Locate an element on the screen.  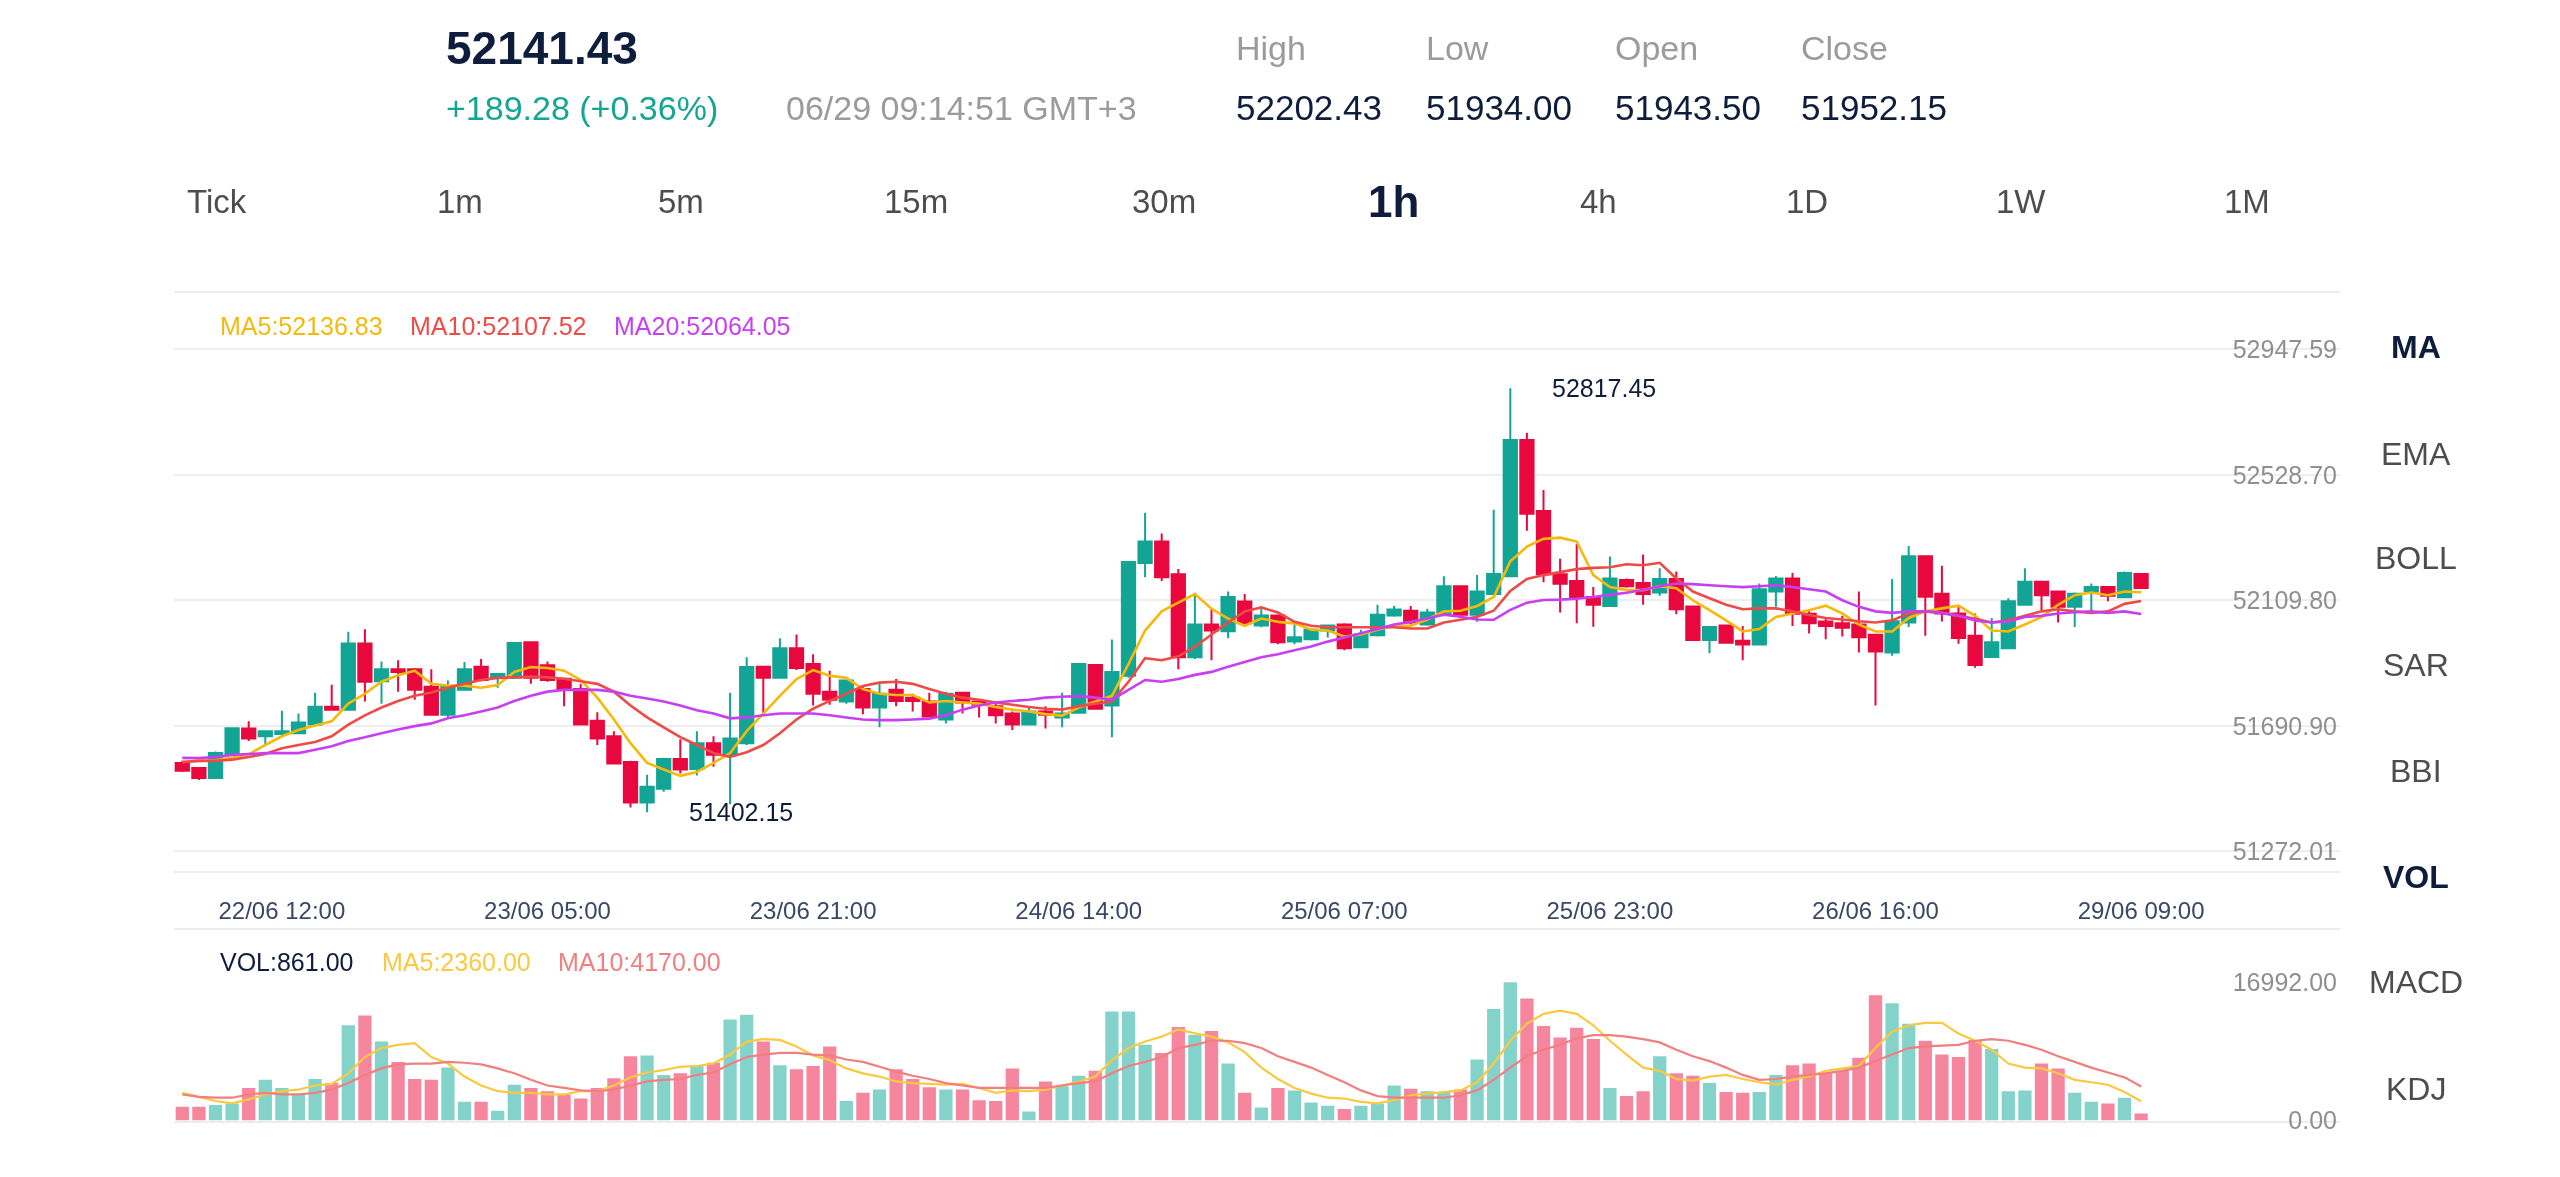
y-tick-label: 16992.00 is located at coordinates (2284, 981).